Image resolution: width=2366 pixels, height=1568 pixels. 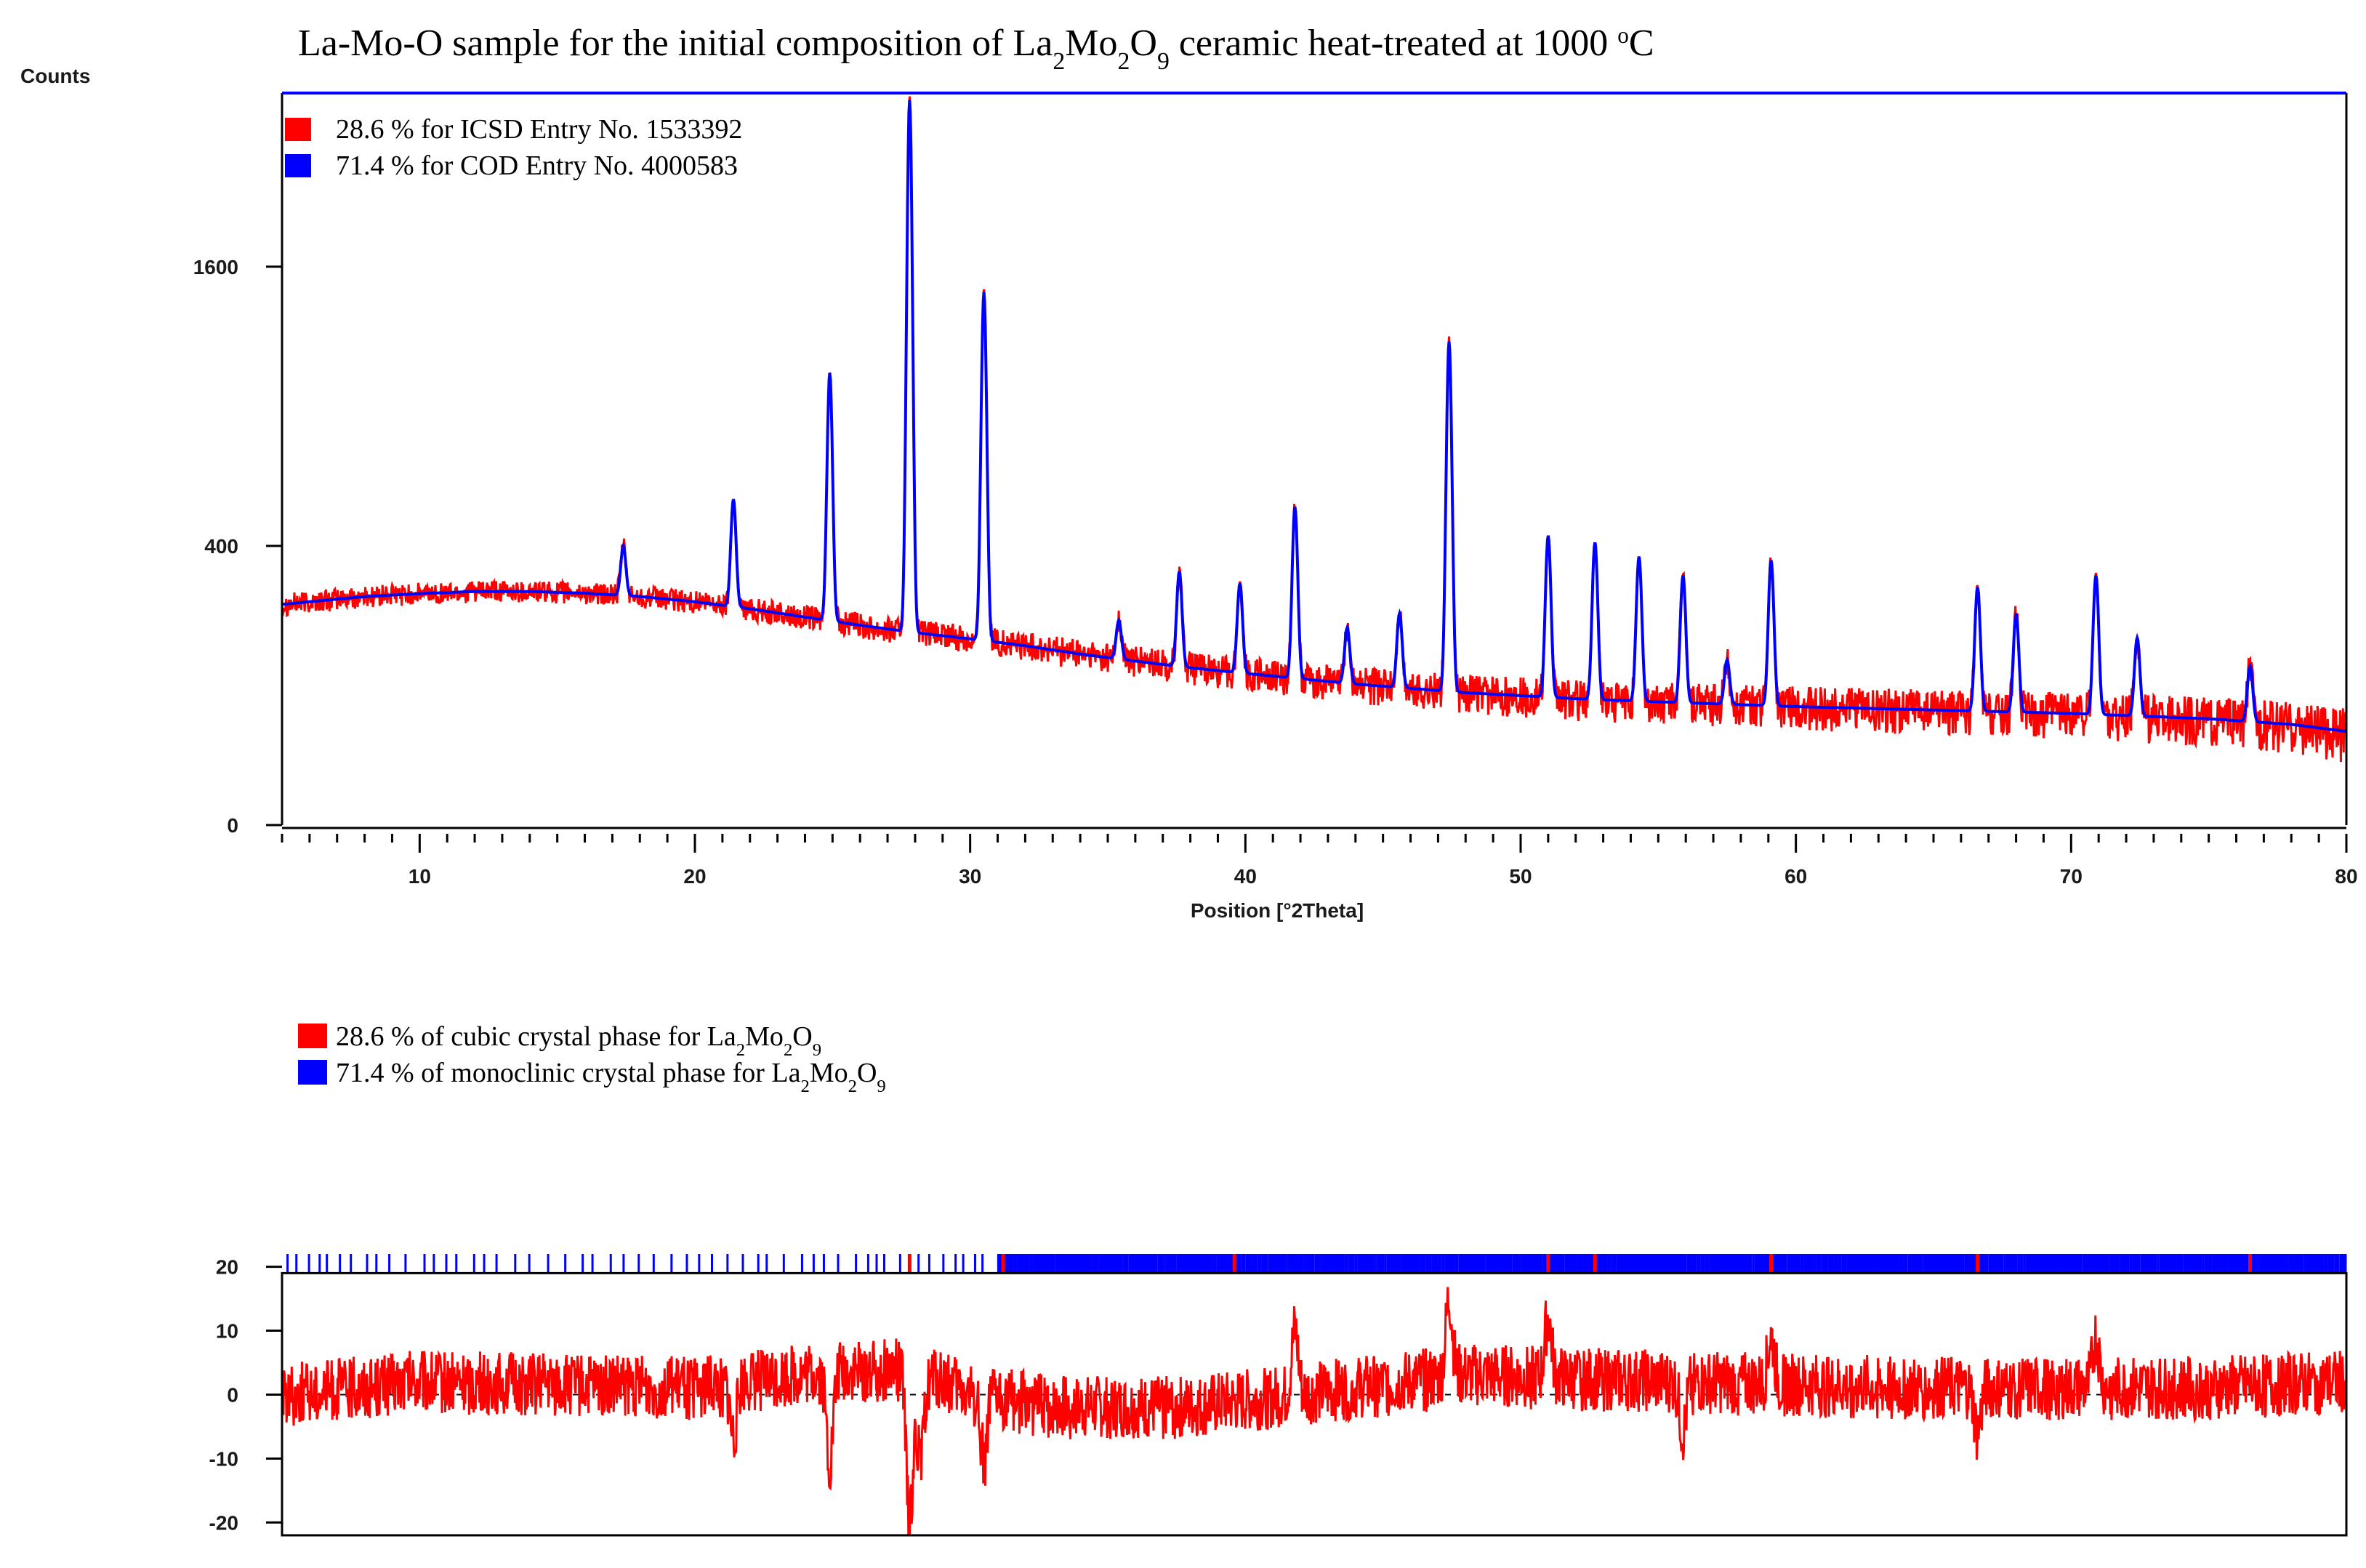 What do you see at coordinates (221, 546) in the screenshot?
I see `y-tick-label: 400` at bounding box center [221, 546].